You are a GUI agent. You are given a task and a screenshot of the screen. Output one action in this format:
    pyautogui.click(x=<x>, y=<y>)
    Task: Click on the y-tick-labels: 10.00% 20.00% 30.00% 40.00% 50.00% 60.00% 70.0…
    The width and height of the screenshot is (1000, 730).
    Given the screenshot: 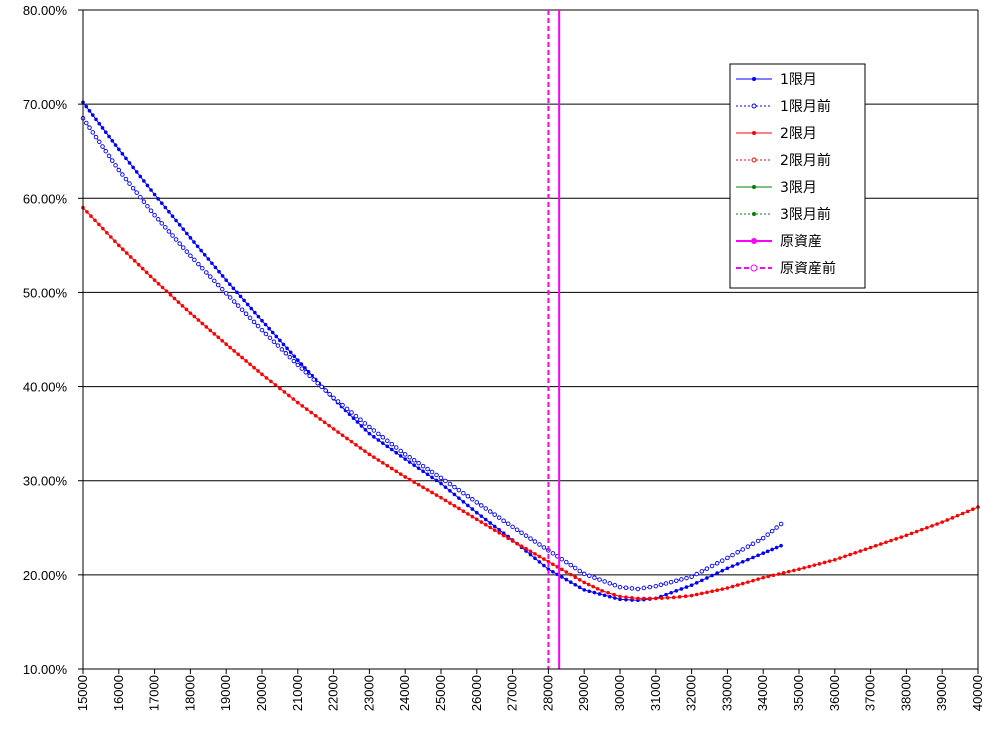 What is the action you would take?
    pyautogui.click(x=45, y=340)
    